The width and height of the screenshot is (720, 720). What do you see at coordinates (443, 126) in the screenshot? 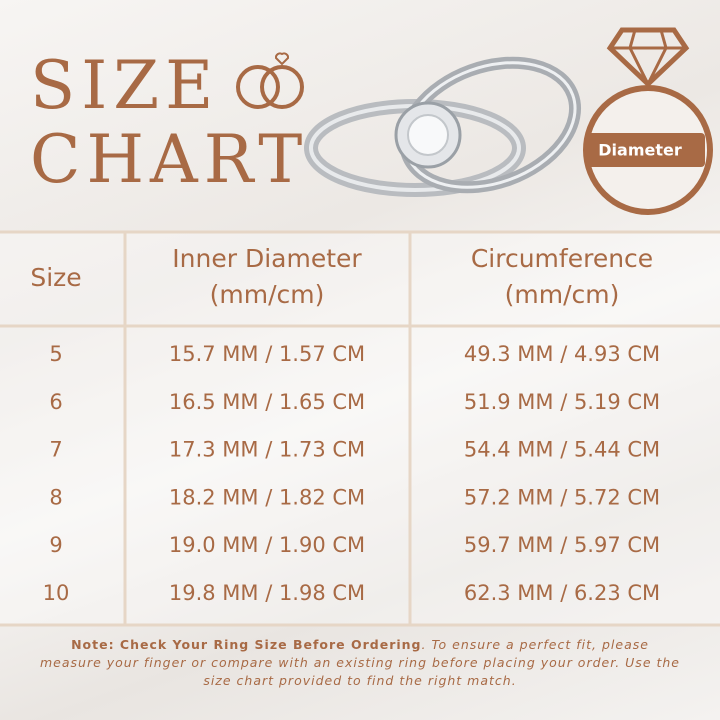
I see `rings-image` at bounding box center [443, 126].